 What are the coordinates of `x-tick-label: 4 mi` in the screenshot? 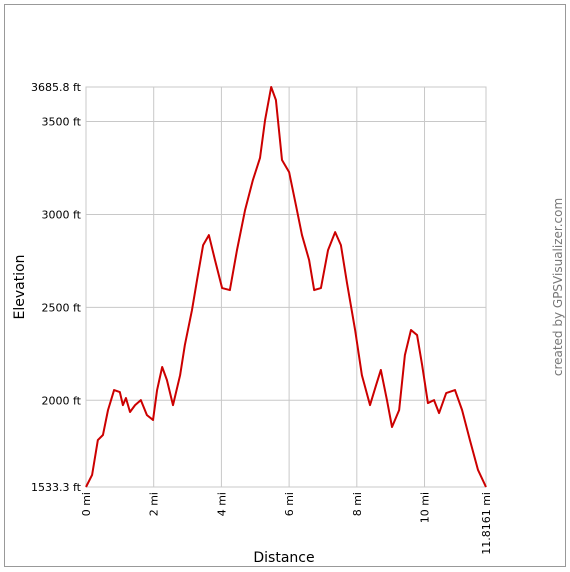 It's located at (221, 504).